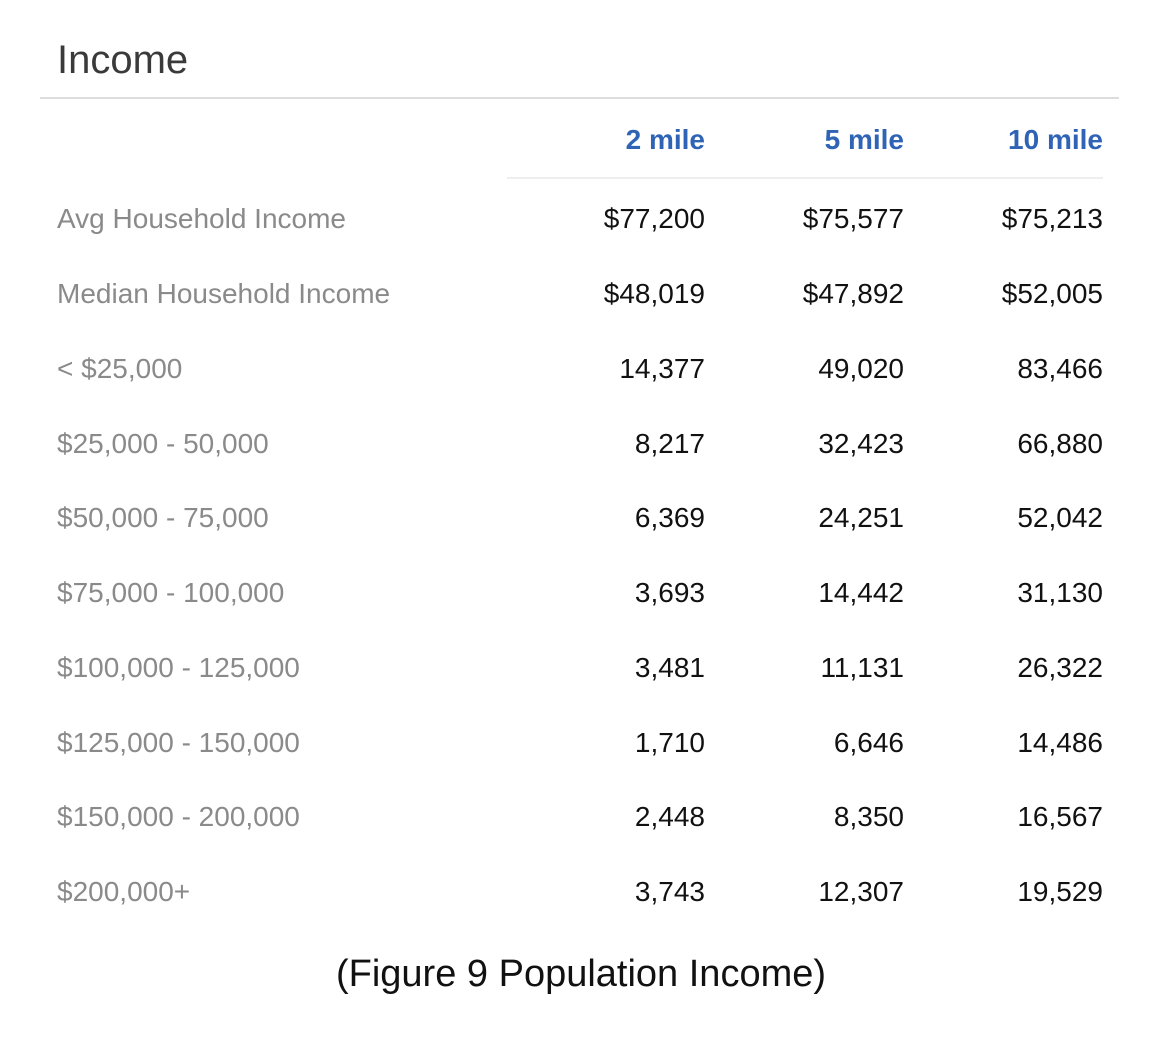 Image resolution: width=1162 pixels, height=1048 pixels. What do you see at coordinates (581, 593) in the screenshot?
I see `table-row: $75,000 - 100,000 3,693 14,442 31,130` at bounding box center [581, 593].